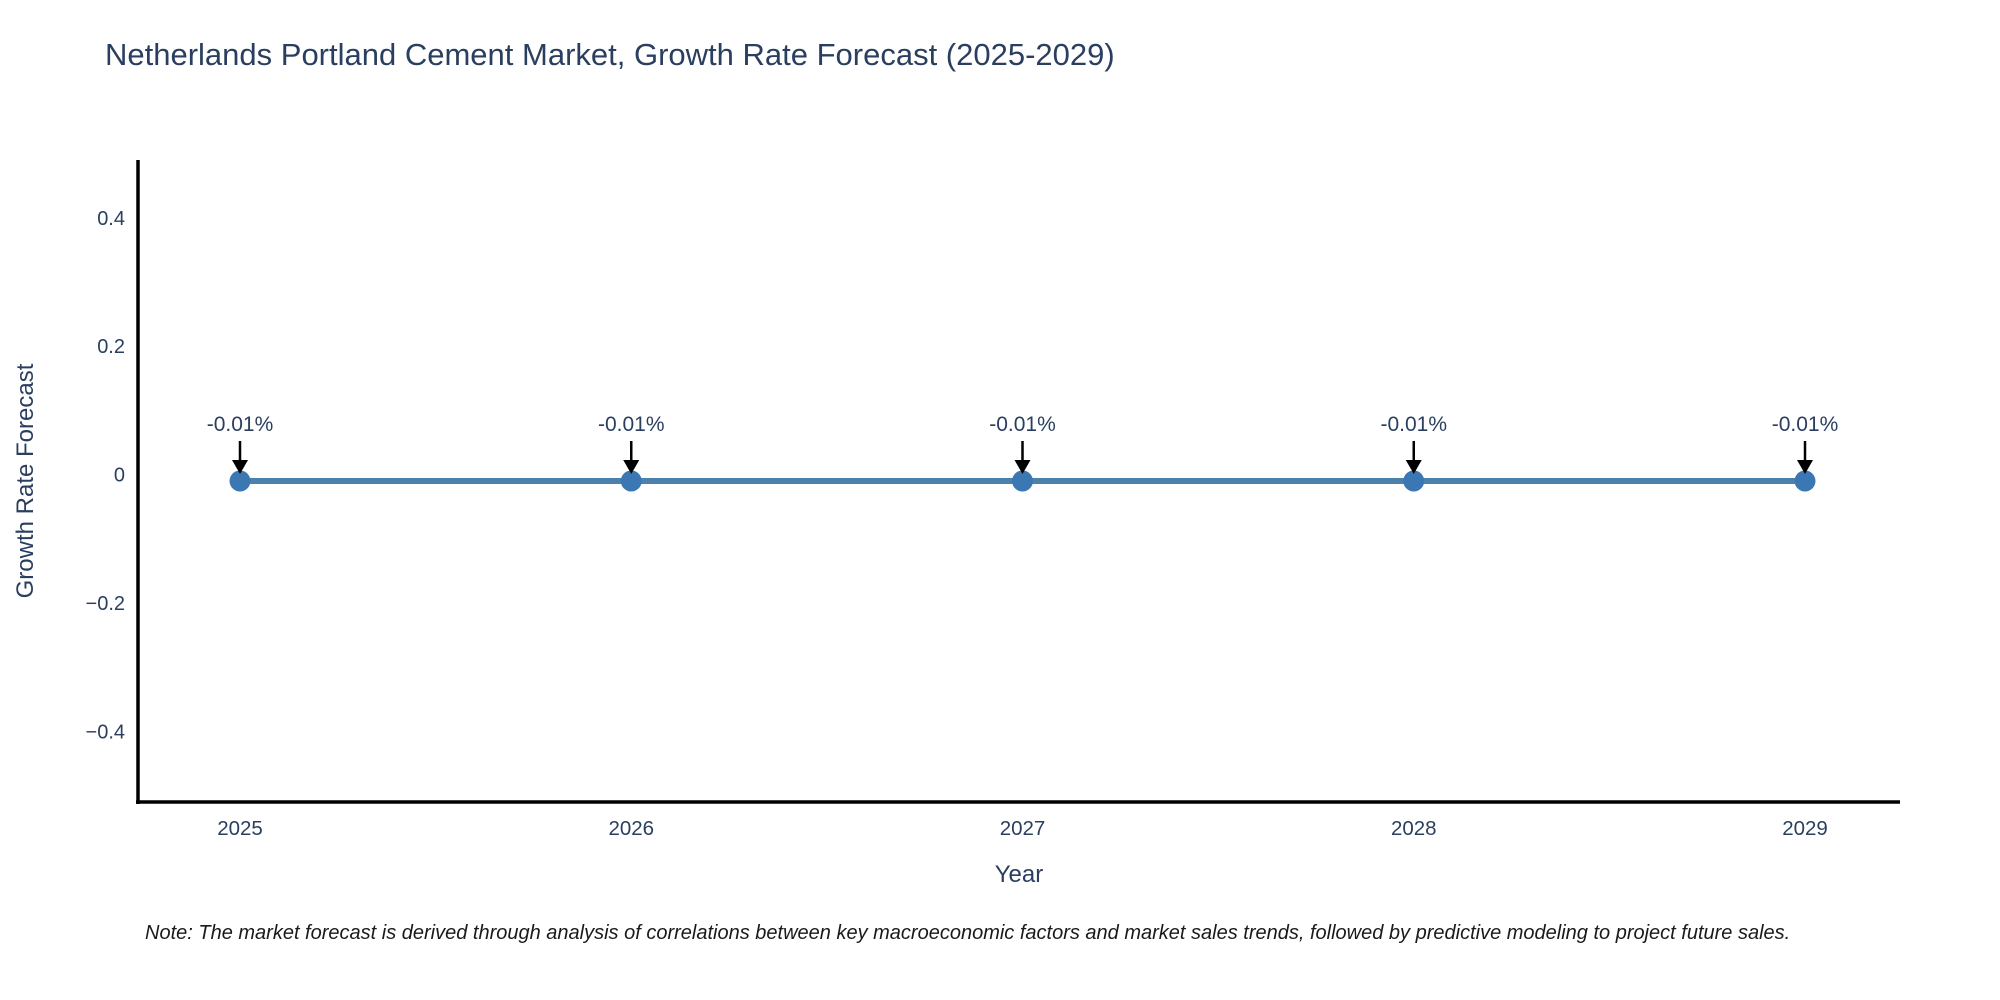 The image size is (2000, 1000). What do you see at coordinates (1019, 874) in the screenshot?
I see `x-axis-title: Year` at bounding box center [1019, 874].